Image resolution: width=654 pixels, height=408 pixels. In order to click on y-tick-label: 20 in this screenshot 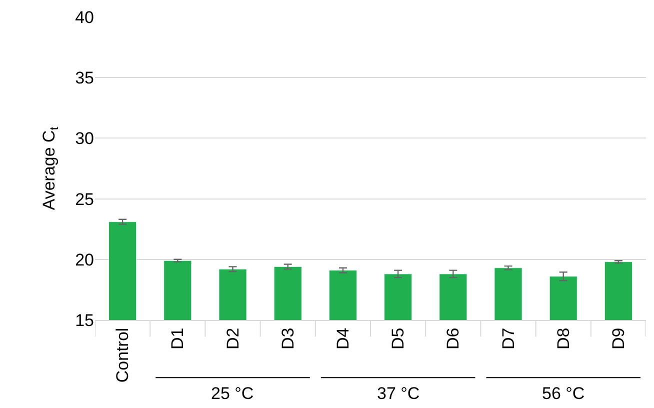, I will do `click(84, 260)`.